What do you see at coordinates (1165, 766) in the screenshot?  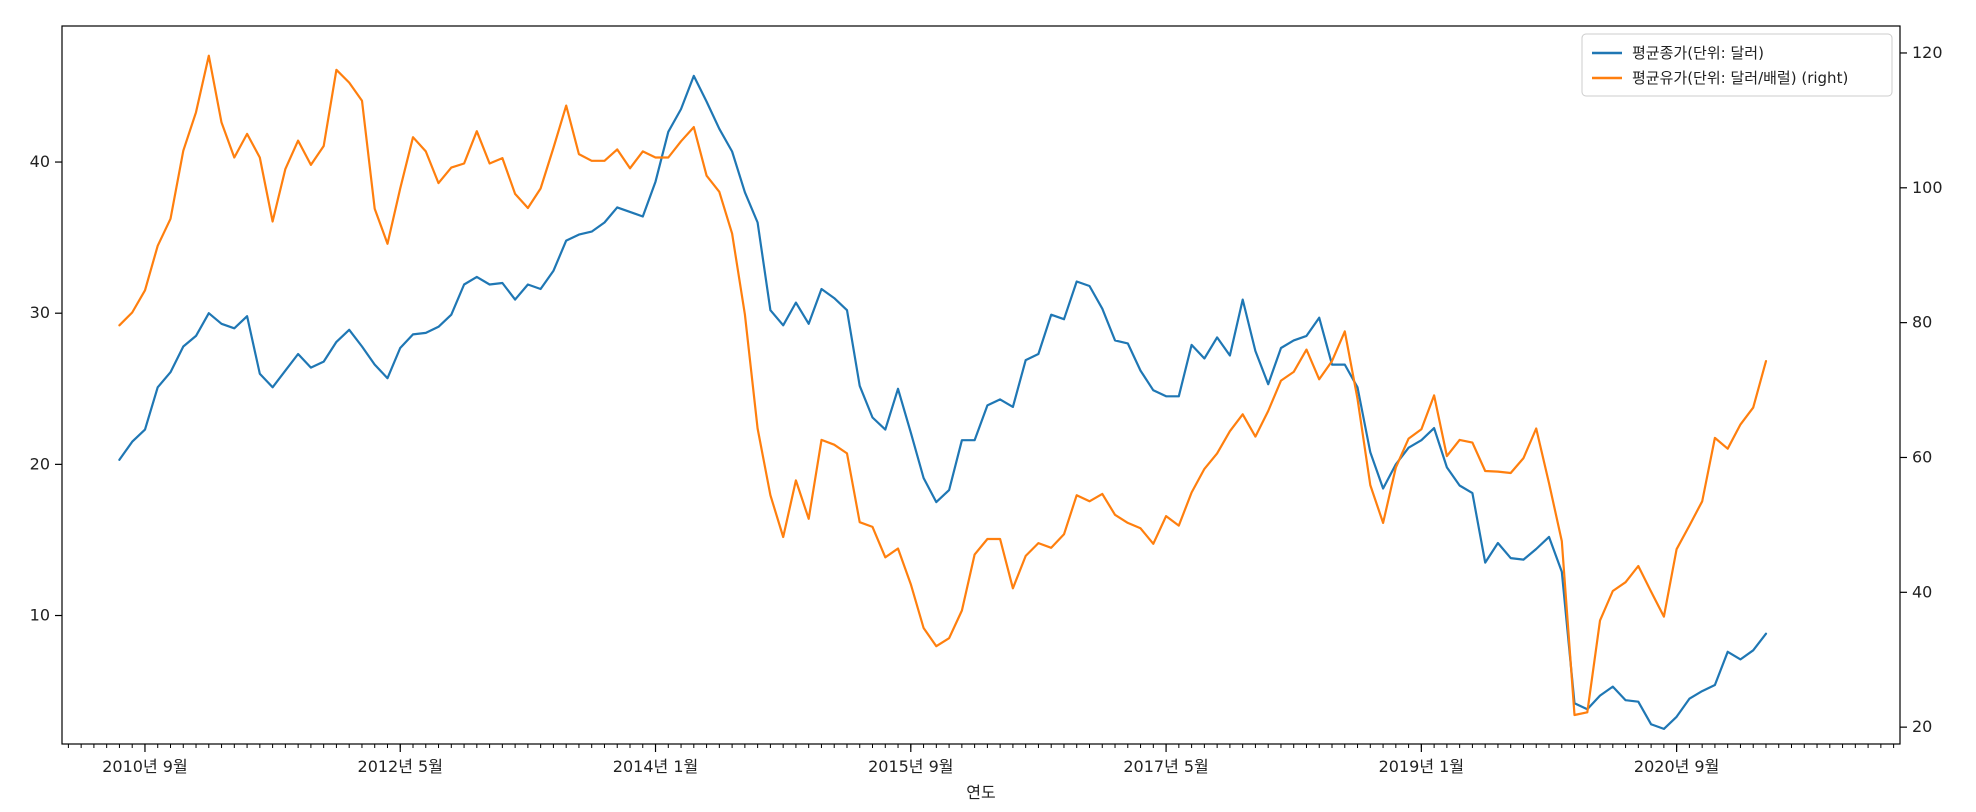 I see `x-tick-label: 2017년 5월` at bounding box center [1165, 766].